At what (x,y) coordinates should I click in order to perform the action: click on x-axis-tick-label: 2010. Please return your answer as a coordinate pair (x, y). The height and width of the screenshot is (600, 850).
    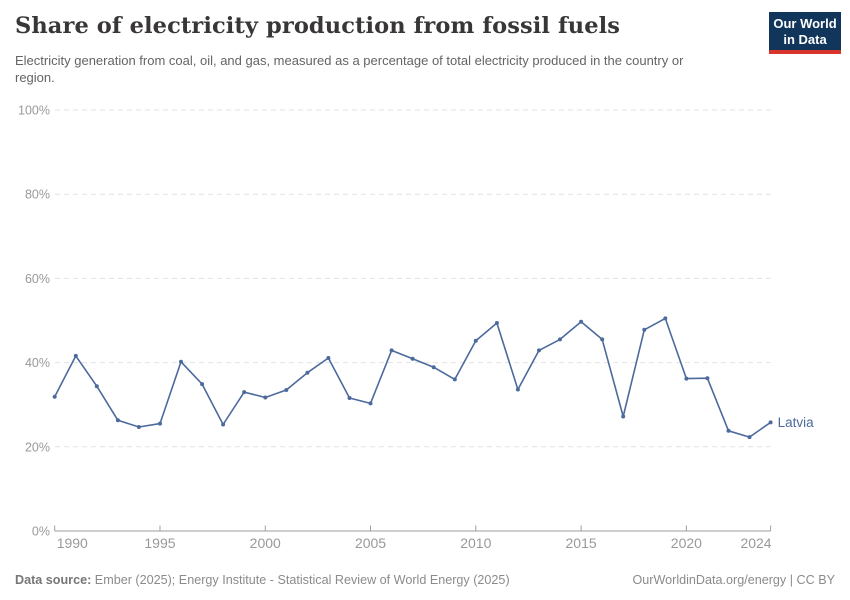
    Looking at the image, I should click on (475, 543).